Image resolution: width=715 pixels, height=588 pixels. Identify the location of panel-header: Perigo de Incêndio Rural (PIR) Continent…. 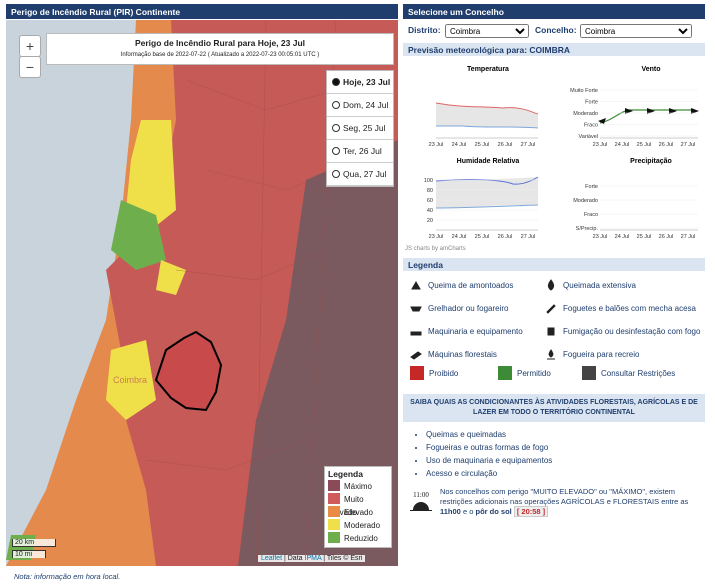
(202, 11).